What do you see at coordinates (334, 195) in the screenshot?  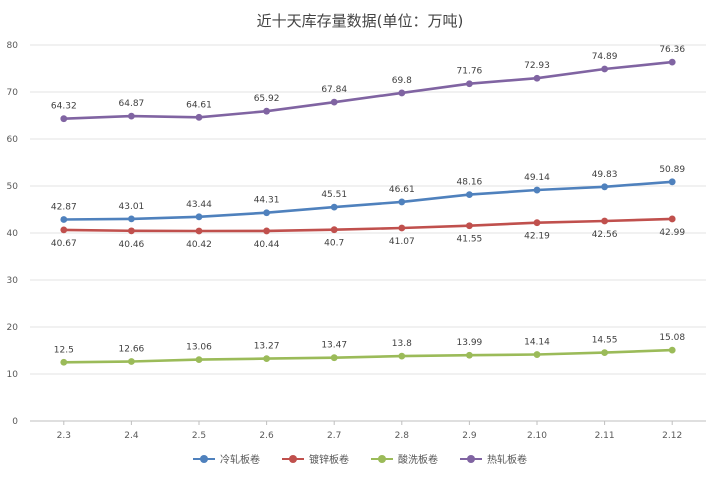 I see `data-label: 45.51` at bounding box center [334, 195].